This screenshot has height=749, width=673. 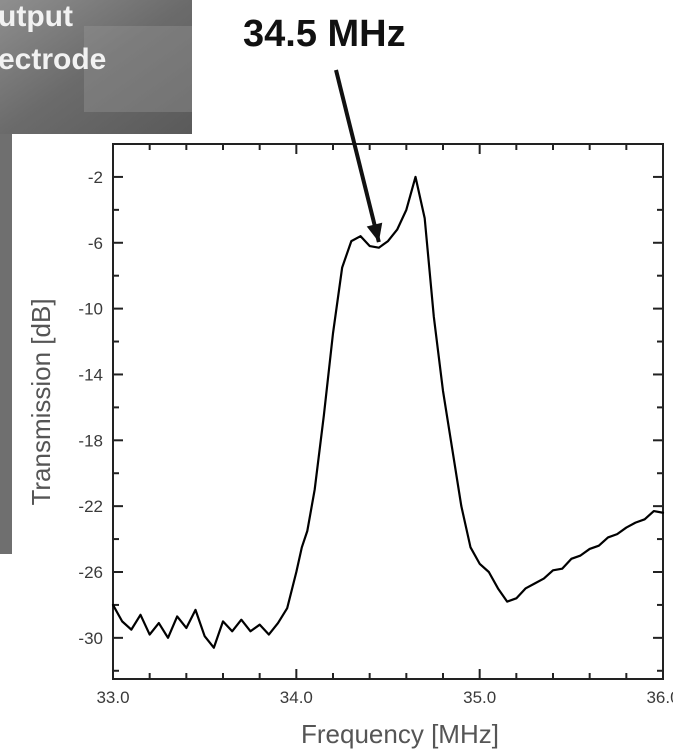 I want to click on x-tick-label: 35.0, so click(x=479, y=697).